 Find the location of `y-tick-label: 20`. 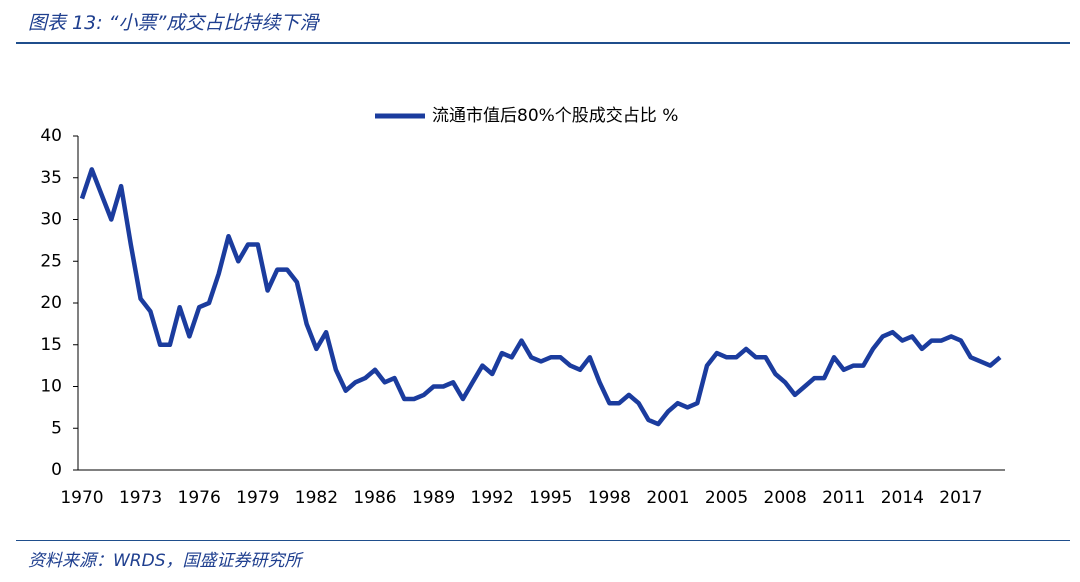

y-tick-label: 20 is located at coordinates (51, 303).